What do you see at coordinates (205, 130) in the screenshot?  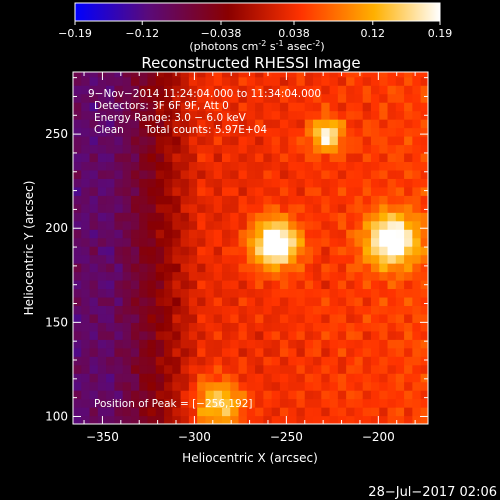 I see `annotation-counts: Total counts: 5.97E+04` at bounding box center [205, 130].